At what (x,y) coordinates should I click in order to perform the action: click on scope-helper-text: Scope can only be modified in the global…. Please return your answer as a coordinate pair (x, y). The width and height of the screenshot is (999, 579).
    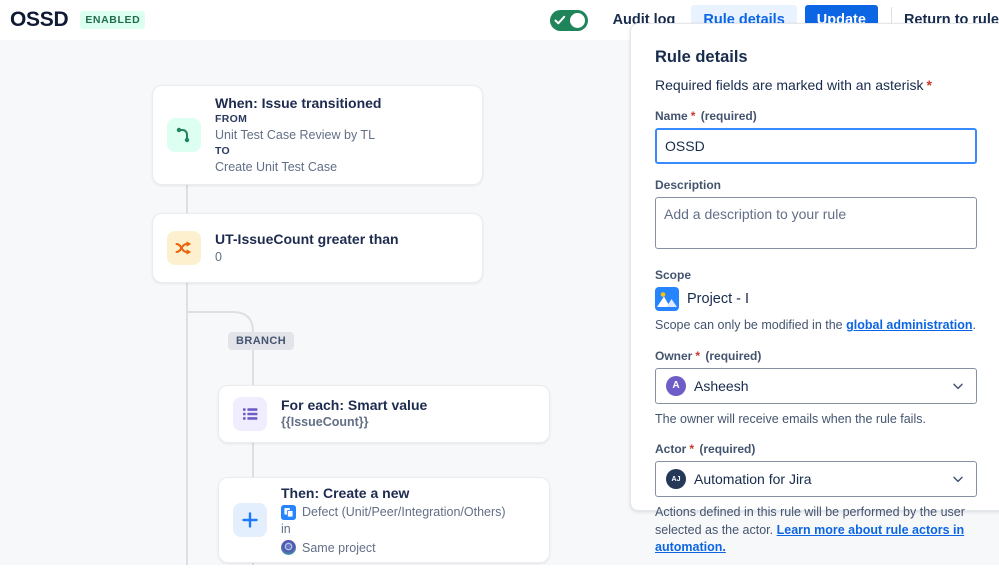
    Looking at the image, I should click on (815, 325).